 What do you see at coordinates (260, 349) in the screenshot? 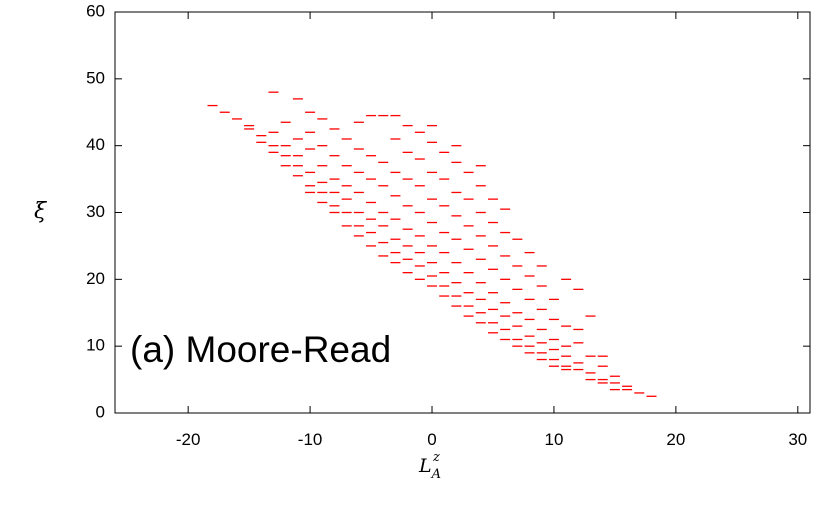
I see `annotation: (a) Moore-Read` at bounding box center [260, 349].